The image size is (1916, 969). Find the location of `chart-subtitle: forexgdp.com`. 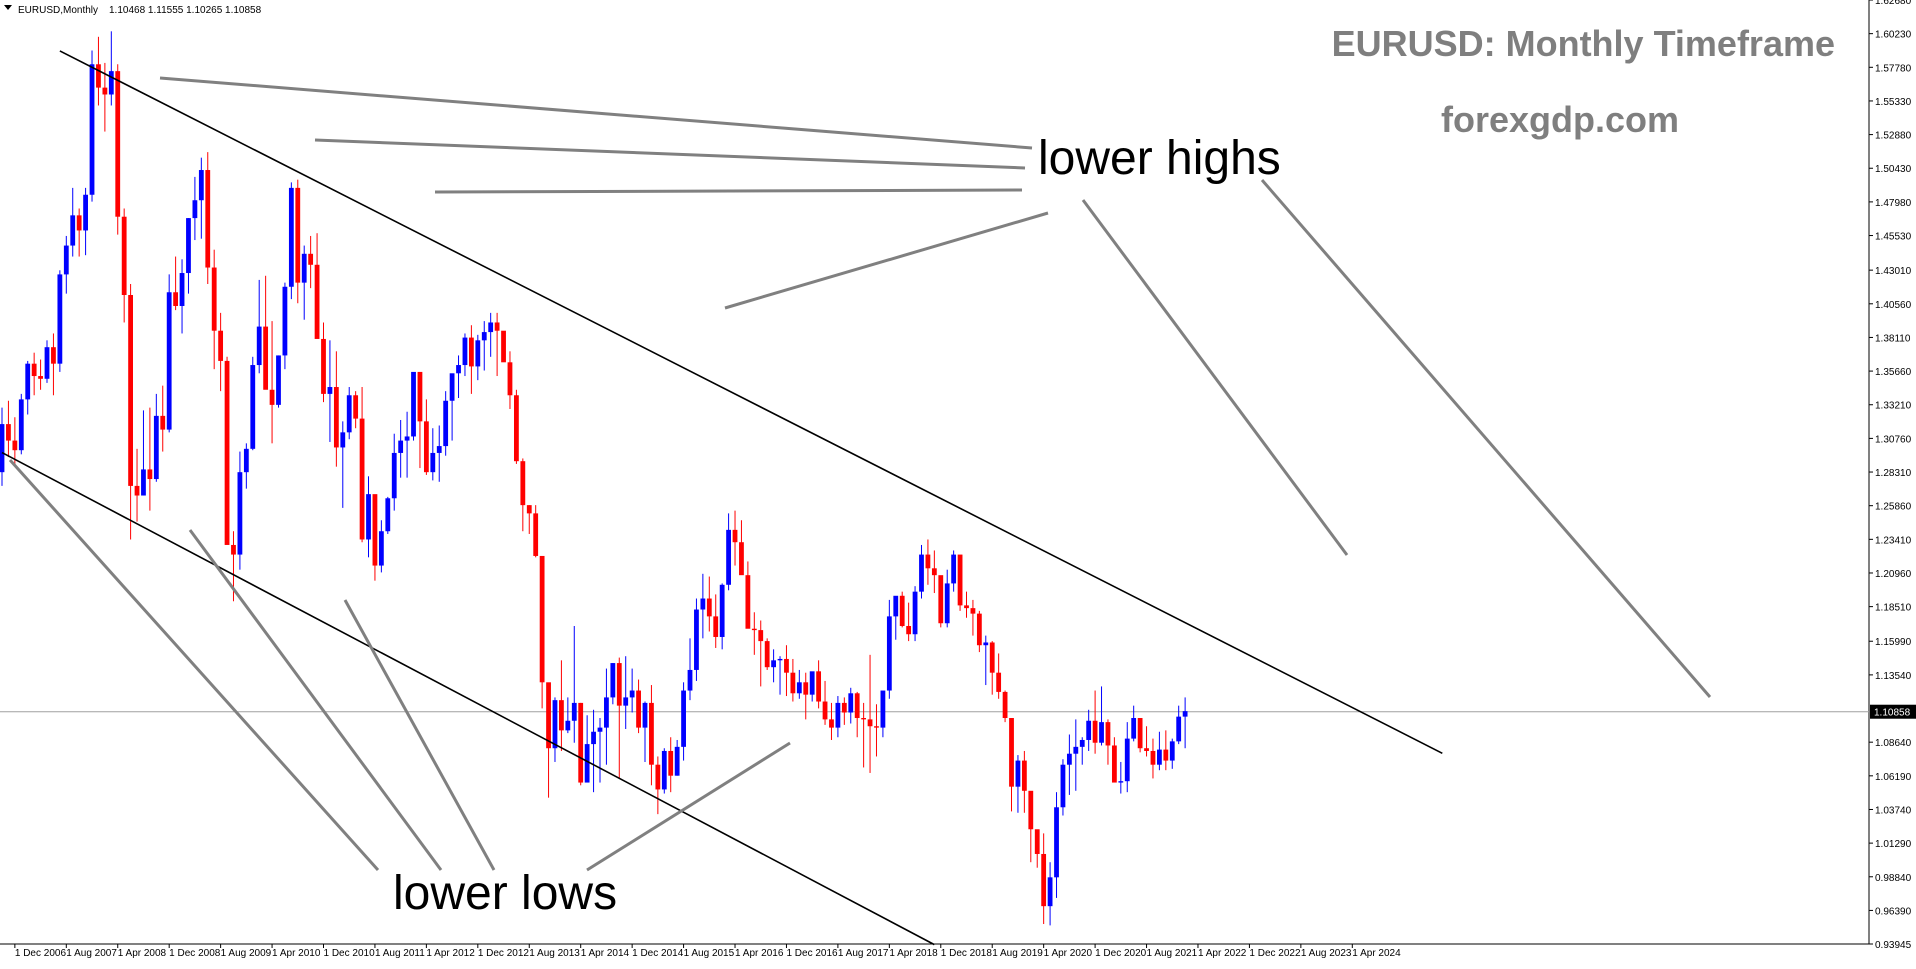

chart-subtitle: forexgdp.com is located at coordinates (1560, 119).